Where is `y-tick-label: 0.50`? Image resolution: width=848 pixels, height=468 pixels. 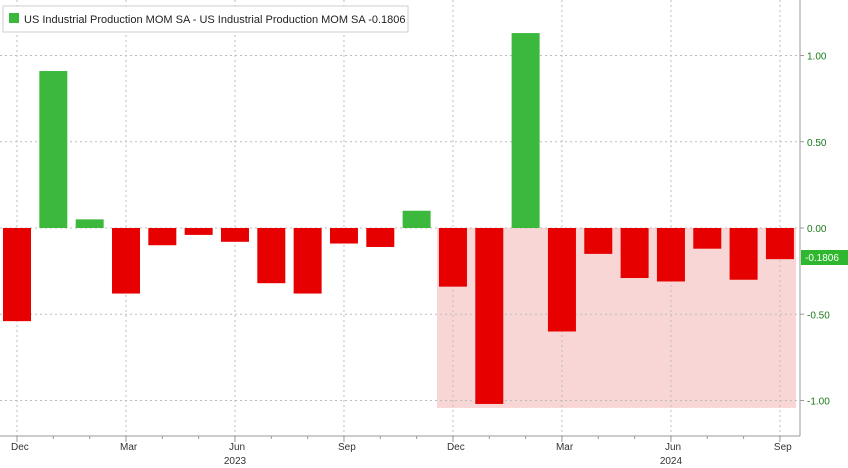
y-tick-label: 0.50 is located at coordinates (817, 143).